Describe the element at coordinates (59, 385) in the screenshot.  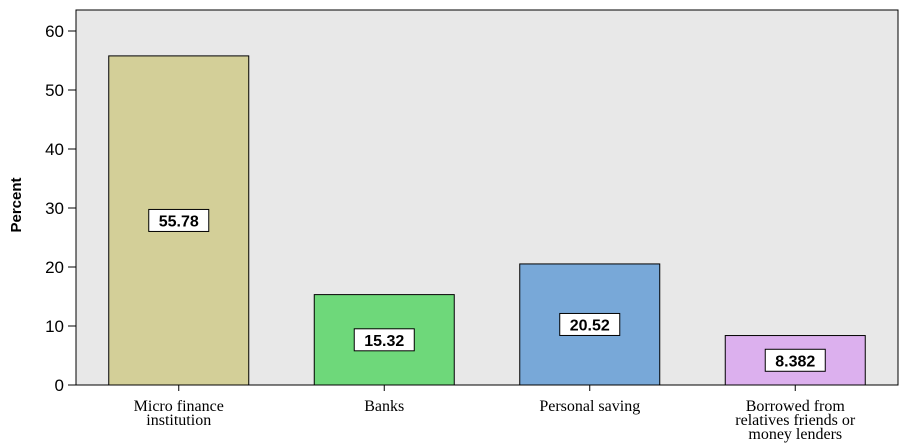
I see `y-tick-label: 0` at that location.